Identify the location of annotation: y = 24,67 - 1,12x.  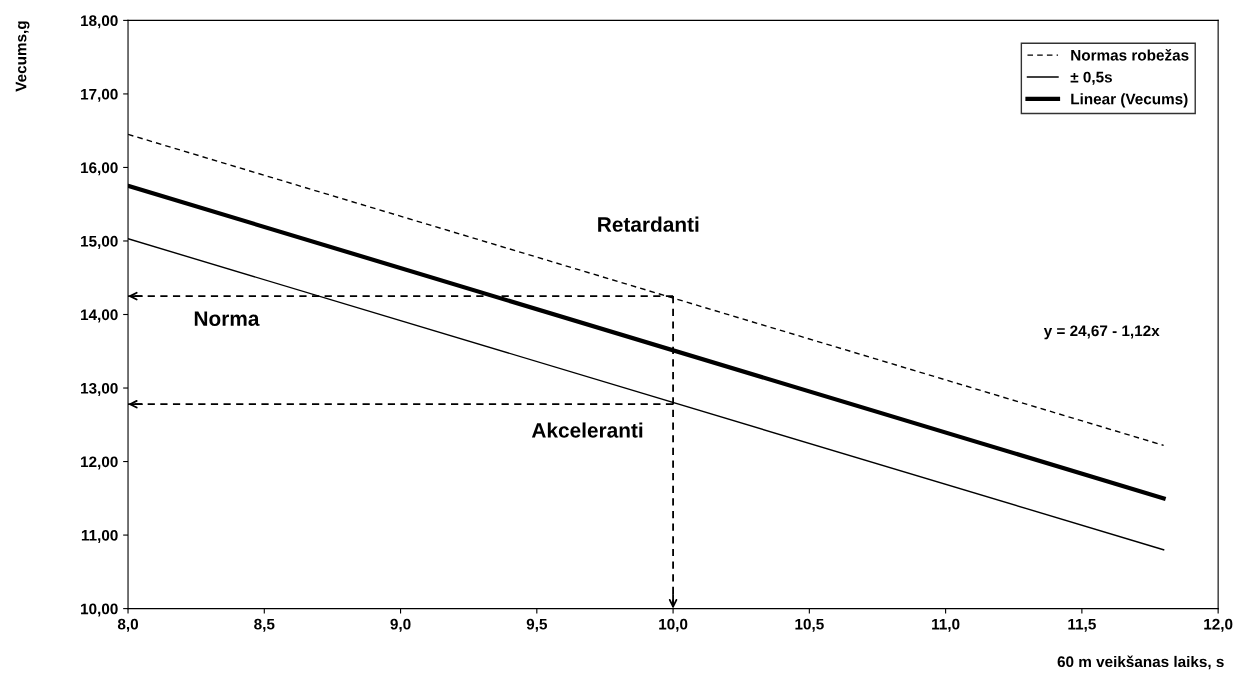
(1101, 332).